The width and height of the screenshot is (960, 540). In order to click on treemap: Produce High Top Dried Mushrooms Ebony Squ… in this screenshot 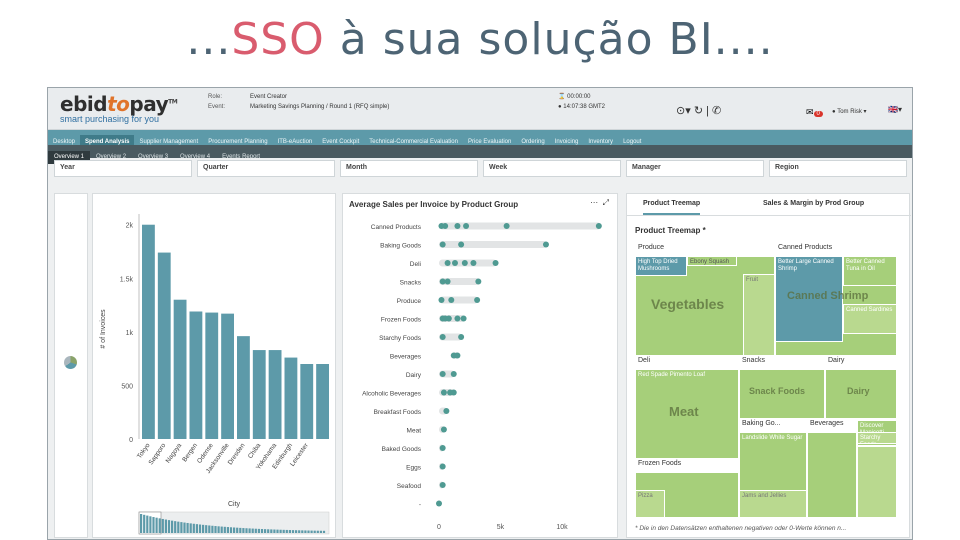, I will do `click(766, 381)`.